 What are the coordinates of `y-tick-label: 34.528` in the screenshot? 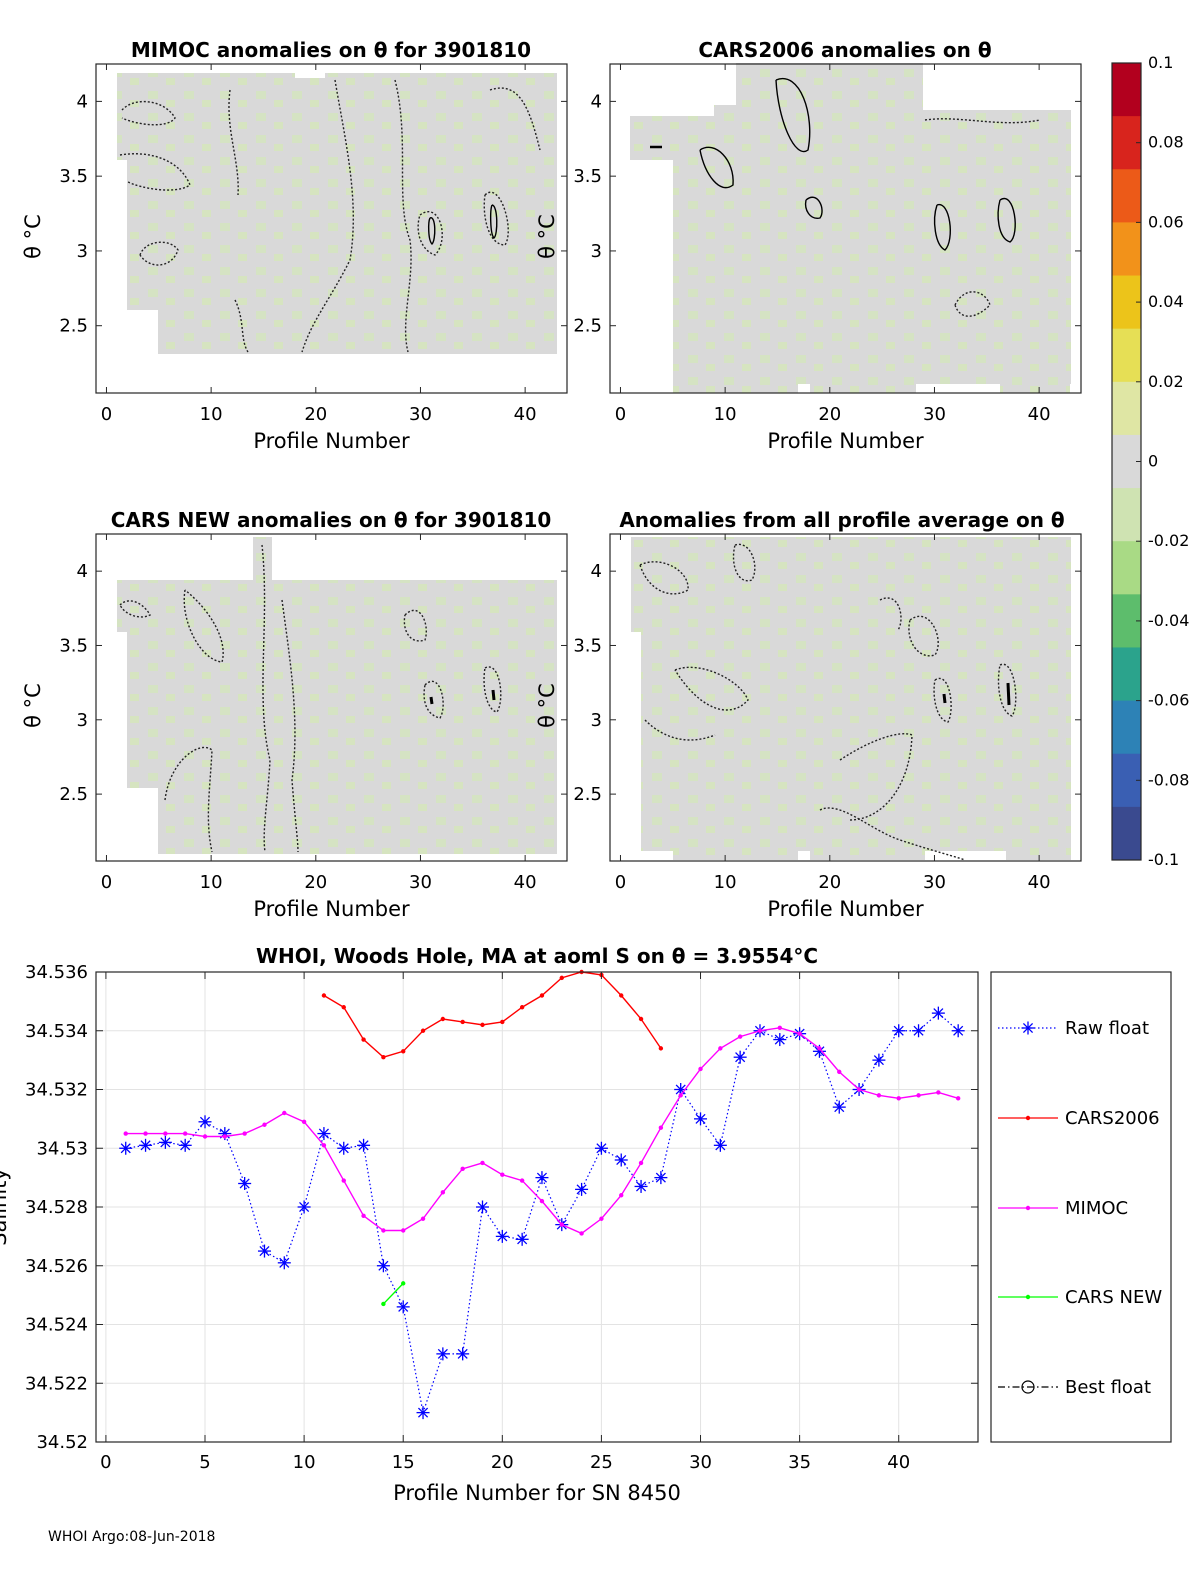 It's located at (56, 1207).